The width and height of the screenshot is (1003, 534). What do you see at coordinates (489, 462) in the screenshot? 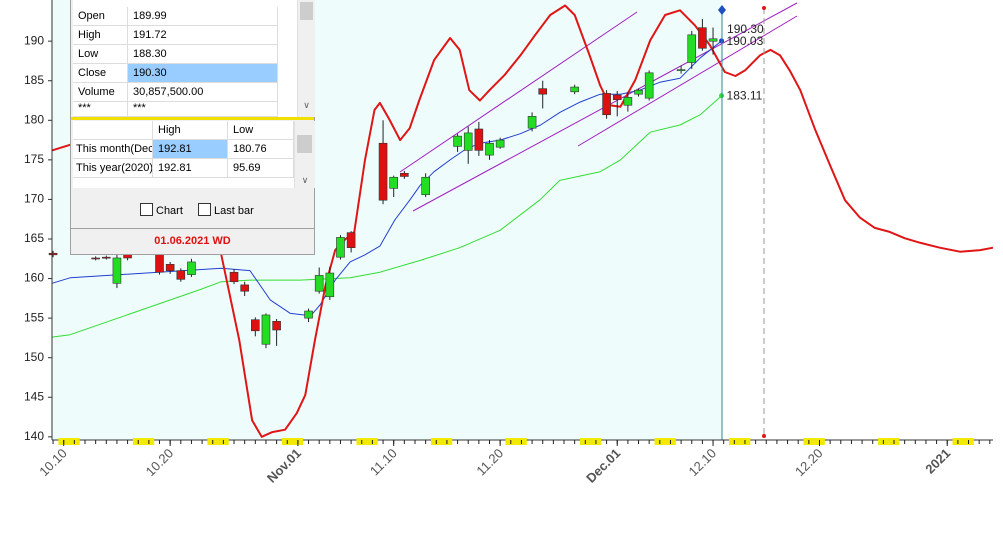
I see `x-tick-label: 11.20` at bounding box center [489, 462].